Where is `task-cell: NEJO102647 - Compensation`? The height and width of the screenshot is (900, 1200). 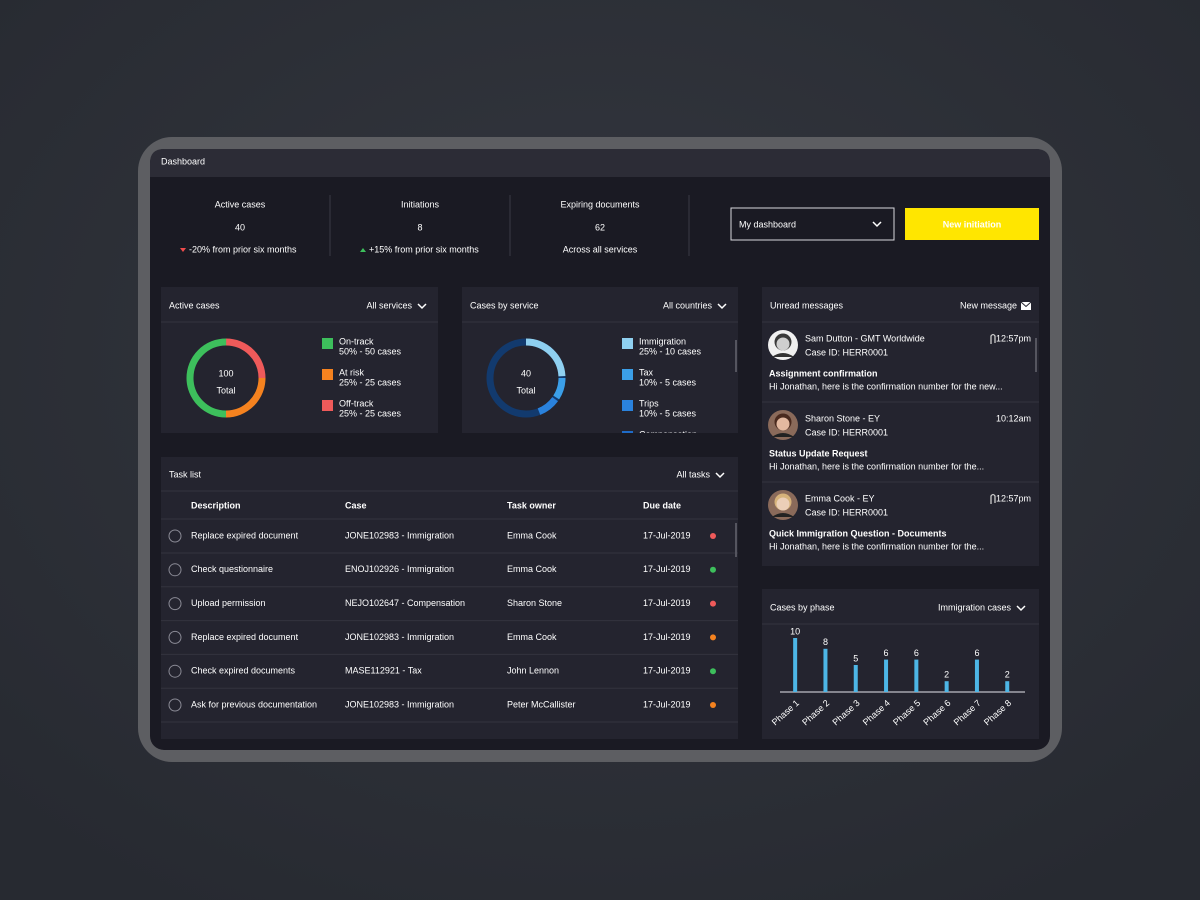 task-cell: NEJO102647 - Compensation is located at coordinates (405, 603).